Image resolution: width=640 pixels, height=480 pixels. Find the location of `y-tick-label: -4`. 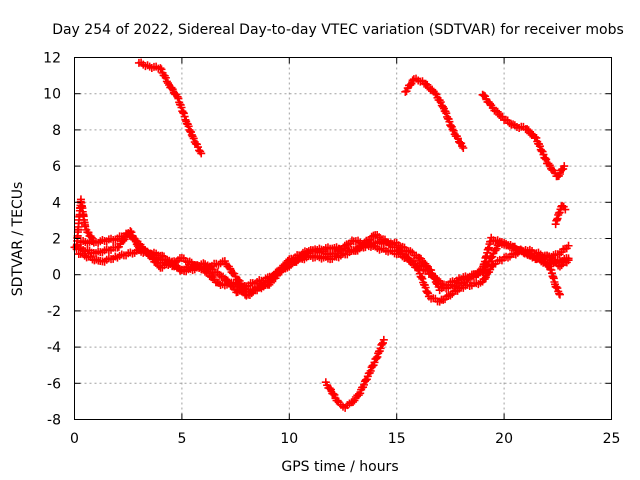

y-tick-label: -4 is located at coordinates (54, 348).